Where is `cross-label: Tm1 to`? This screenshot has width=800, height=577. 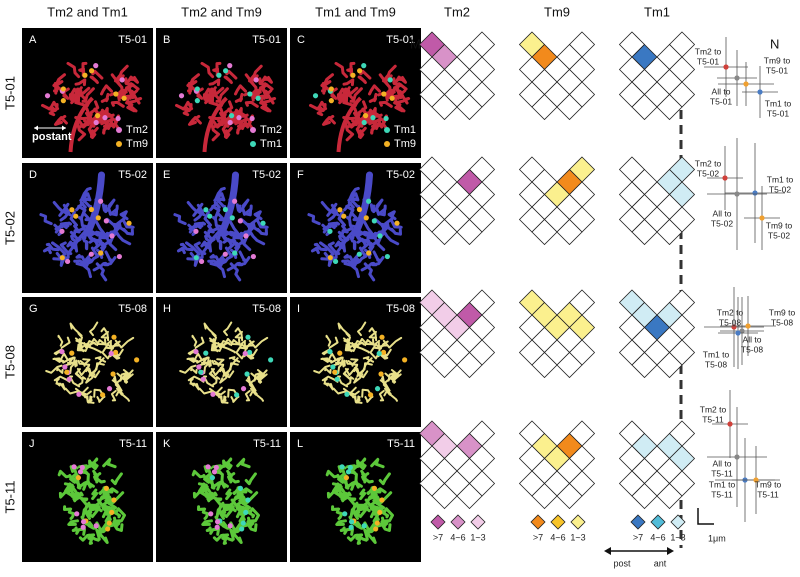 cross-label: Tm1 to is located at coordinates (780, 179).